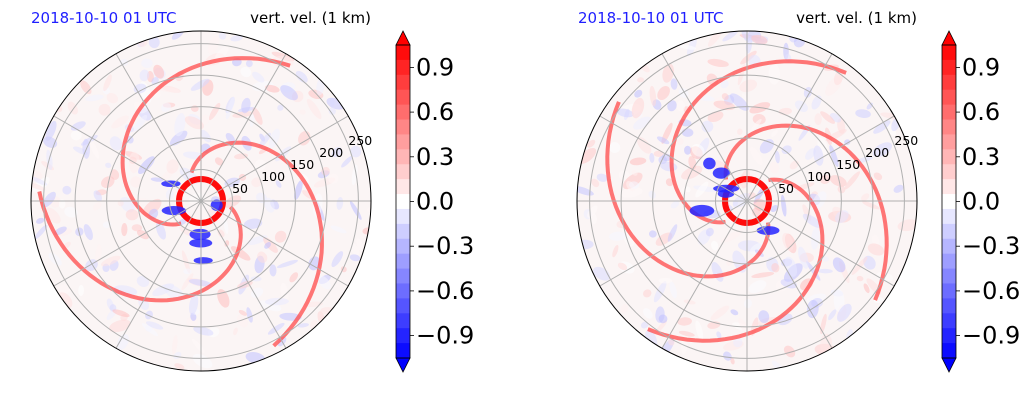 This screenshot has height=401, width=1036. I want to click on angular-gridline, so click(158, 274).